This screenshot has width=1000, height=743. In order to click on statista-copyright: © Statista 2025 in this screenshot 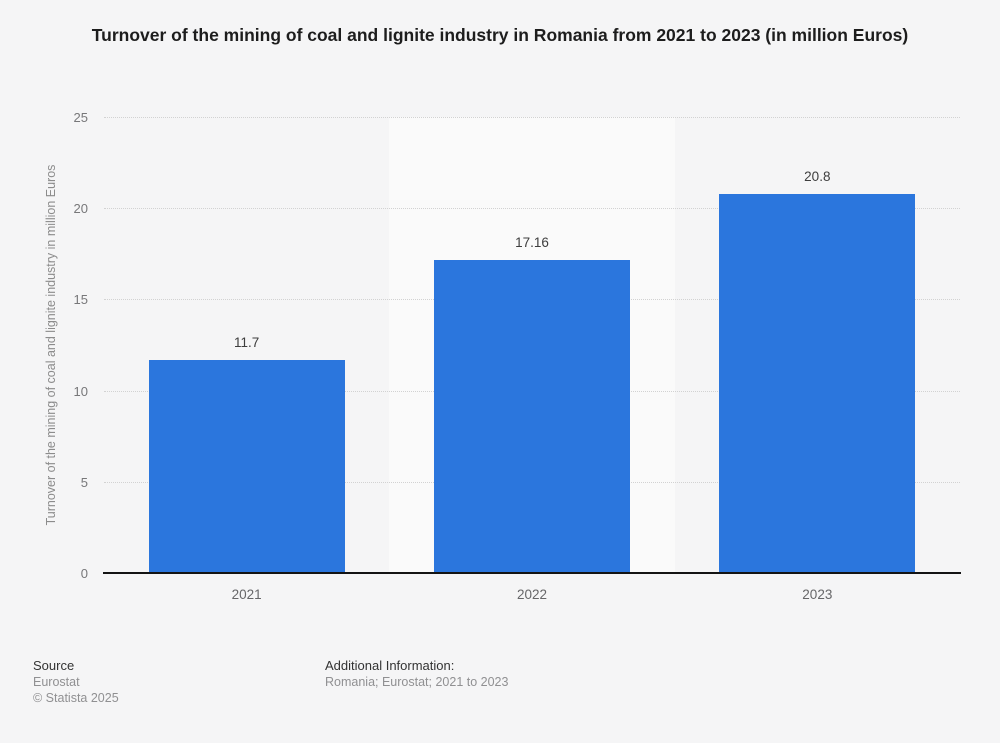, I will do `click(76, 698)`.